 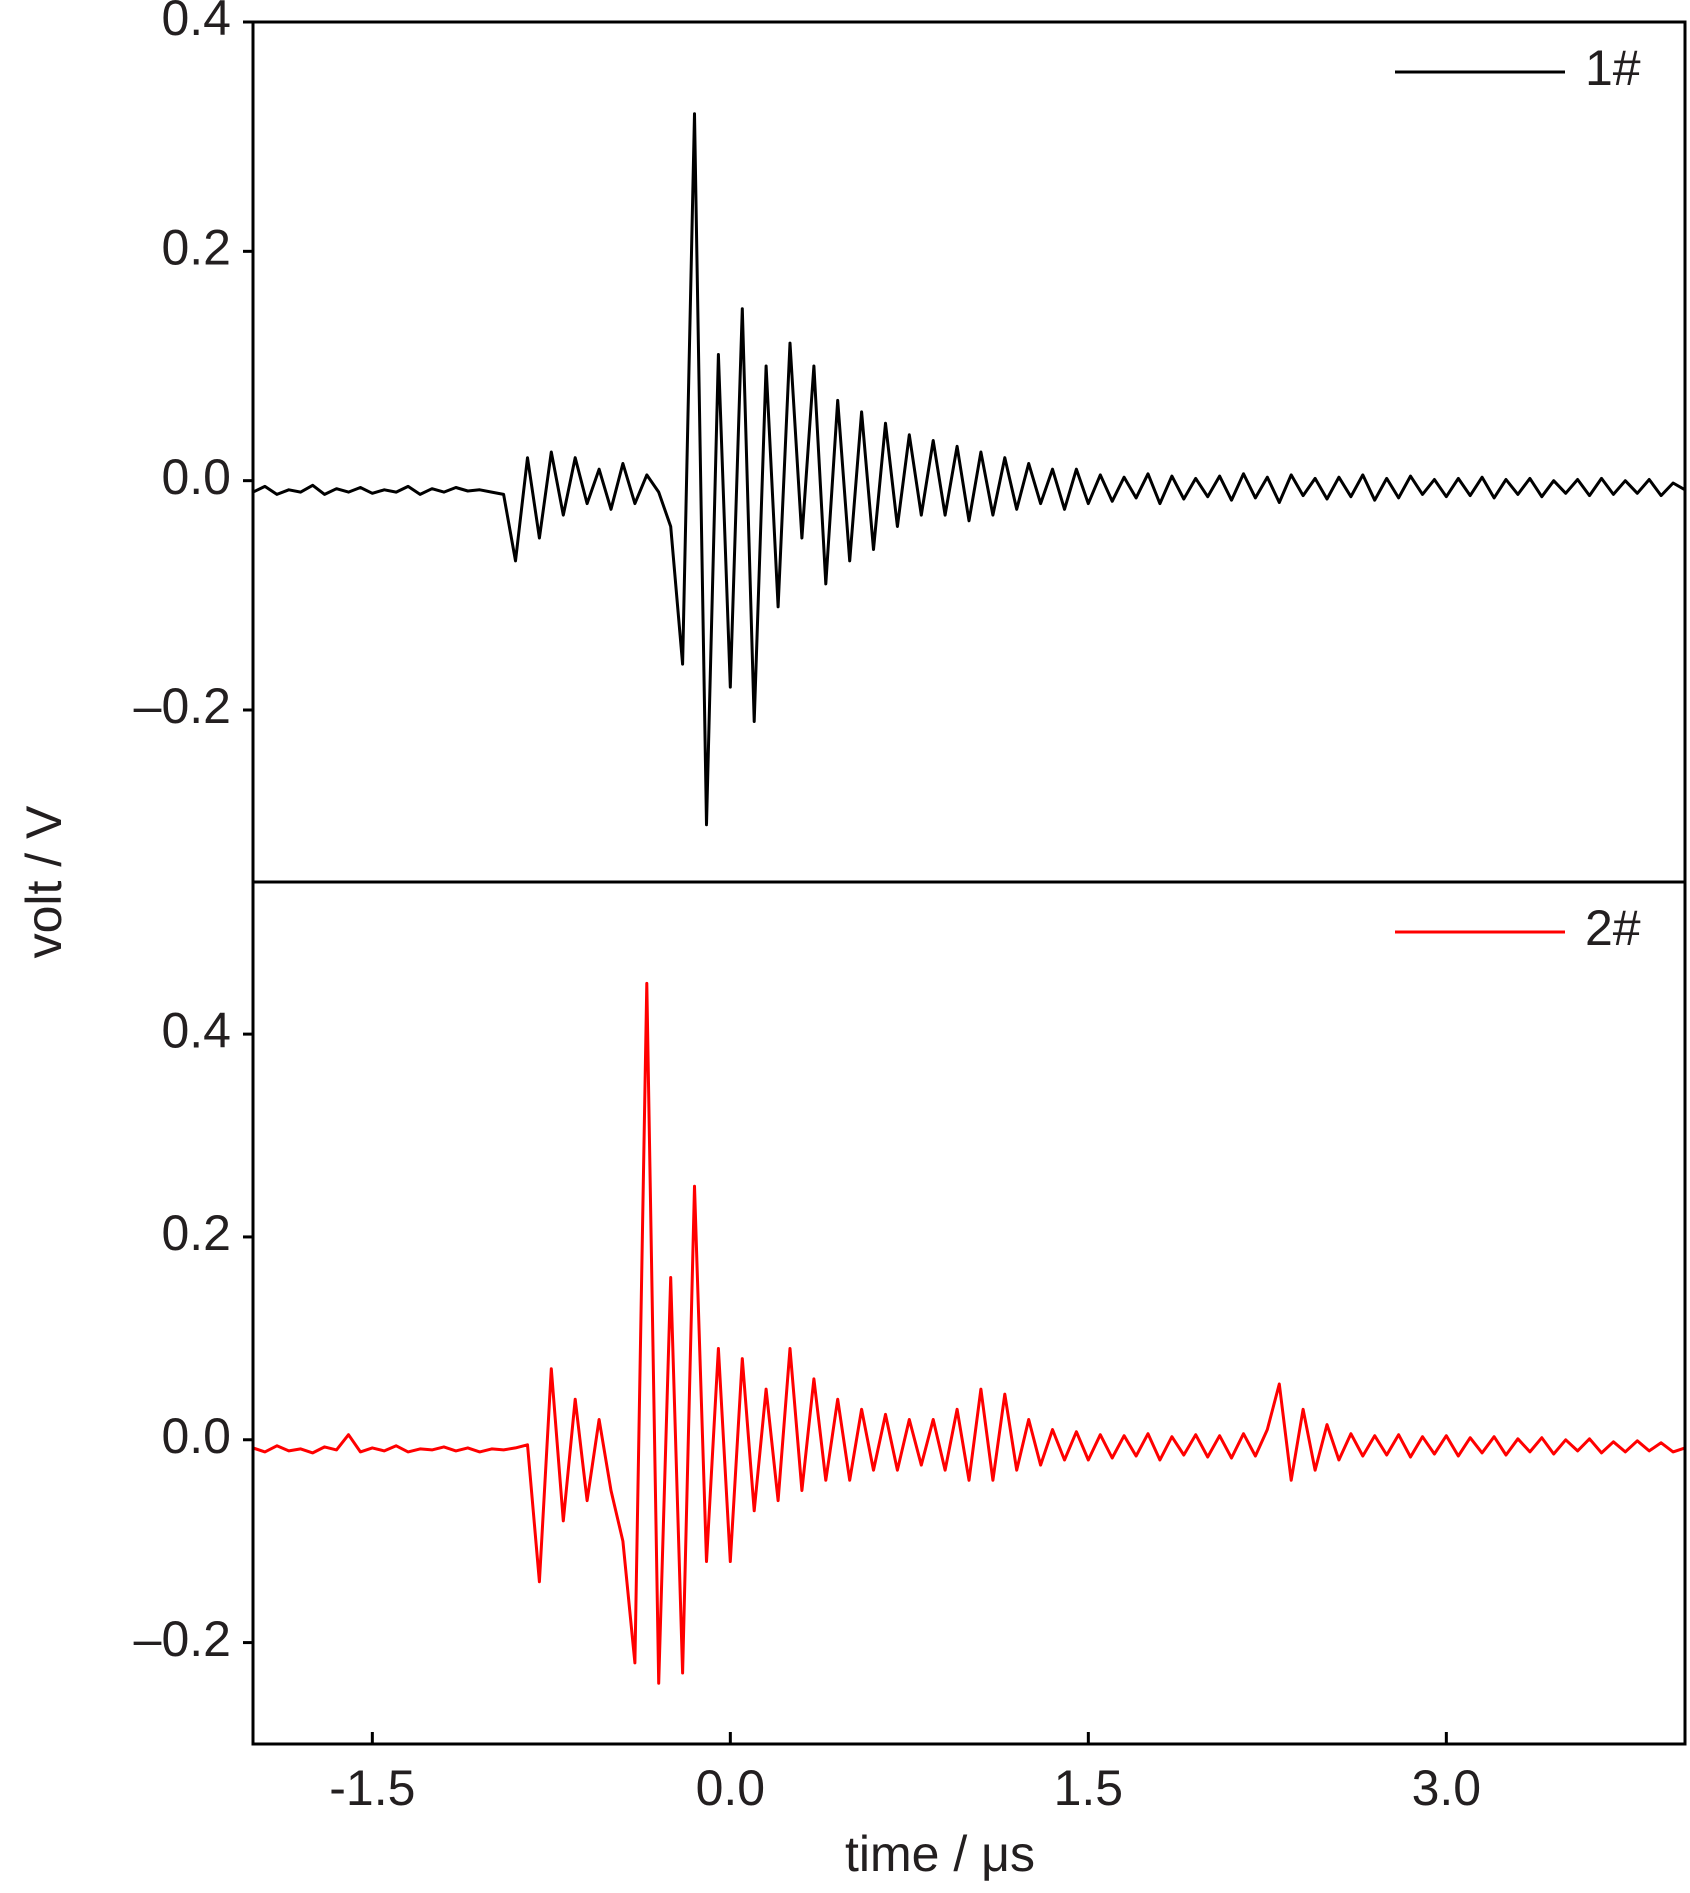 What do you see at coordinates (1613, 68) in the screenshot?
I see `legend-label: 1#` at bounding box center [1613, 68].